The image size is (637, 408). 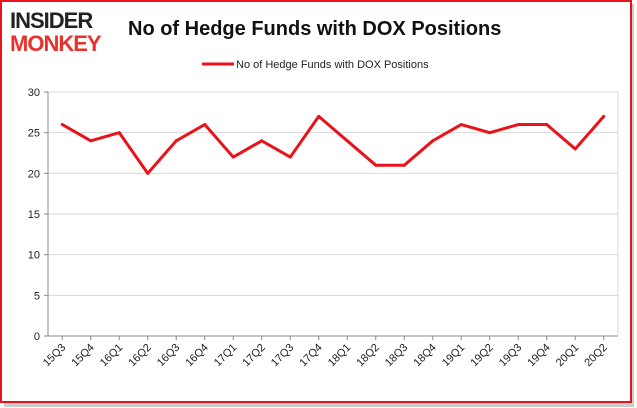 What do you see at coordinates (34, 93) in the screenshot?
I see `y-tick-label: 30` at bounding box center [34, 93].